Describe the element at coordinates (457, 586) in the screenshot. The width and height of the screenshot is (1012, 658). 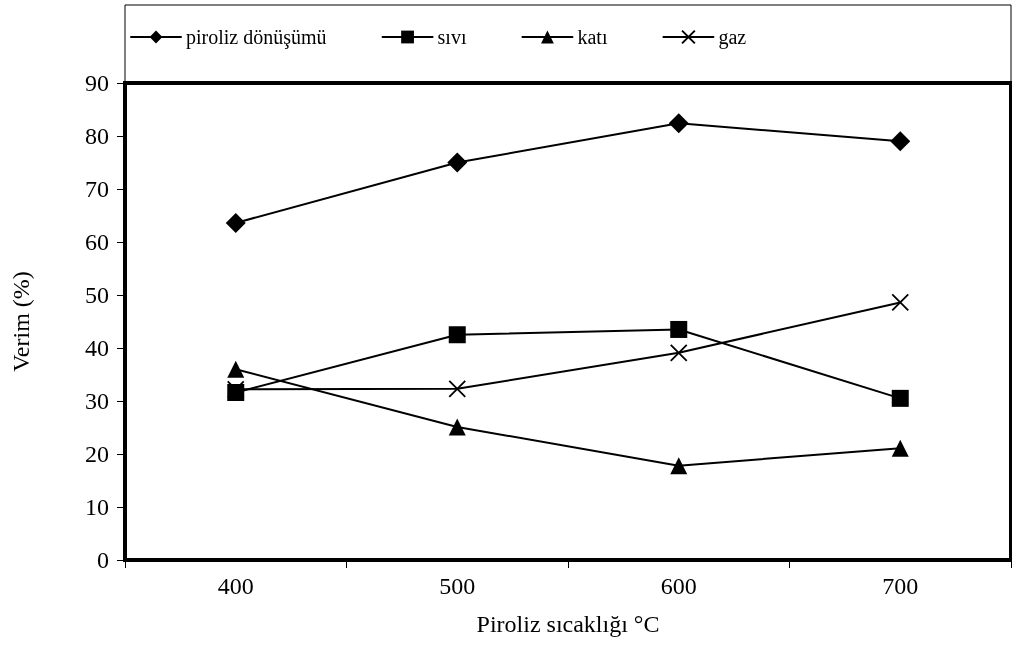
I see `x-tick-label: 500` at that location.